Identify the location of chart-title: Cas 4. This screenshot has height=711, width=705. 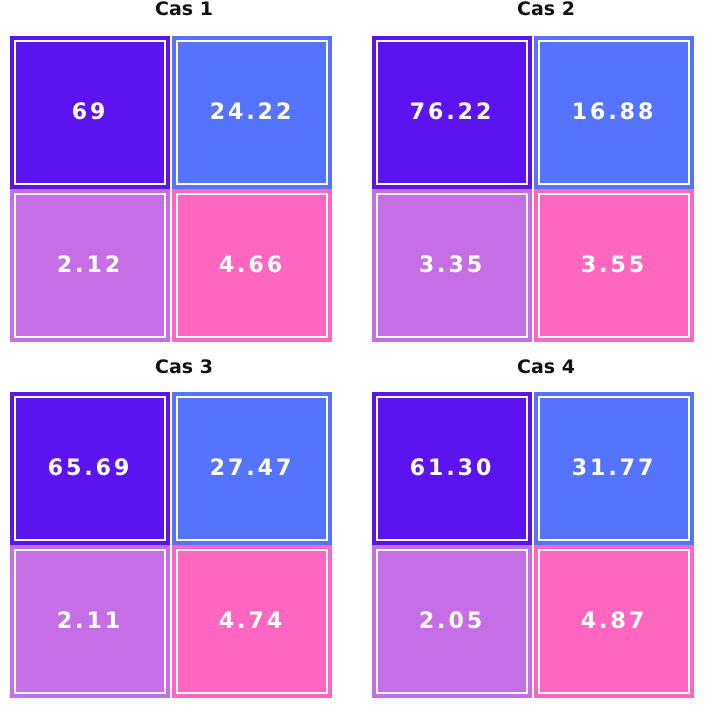
(546, 367).